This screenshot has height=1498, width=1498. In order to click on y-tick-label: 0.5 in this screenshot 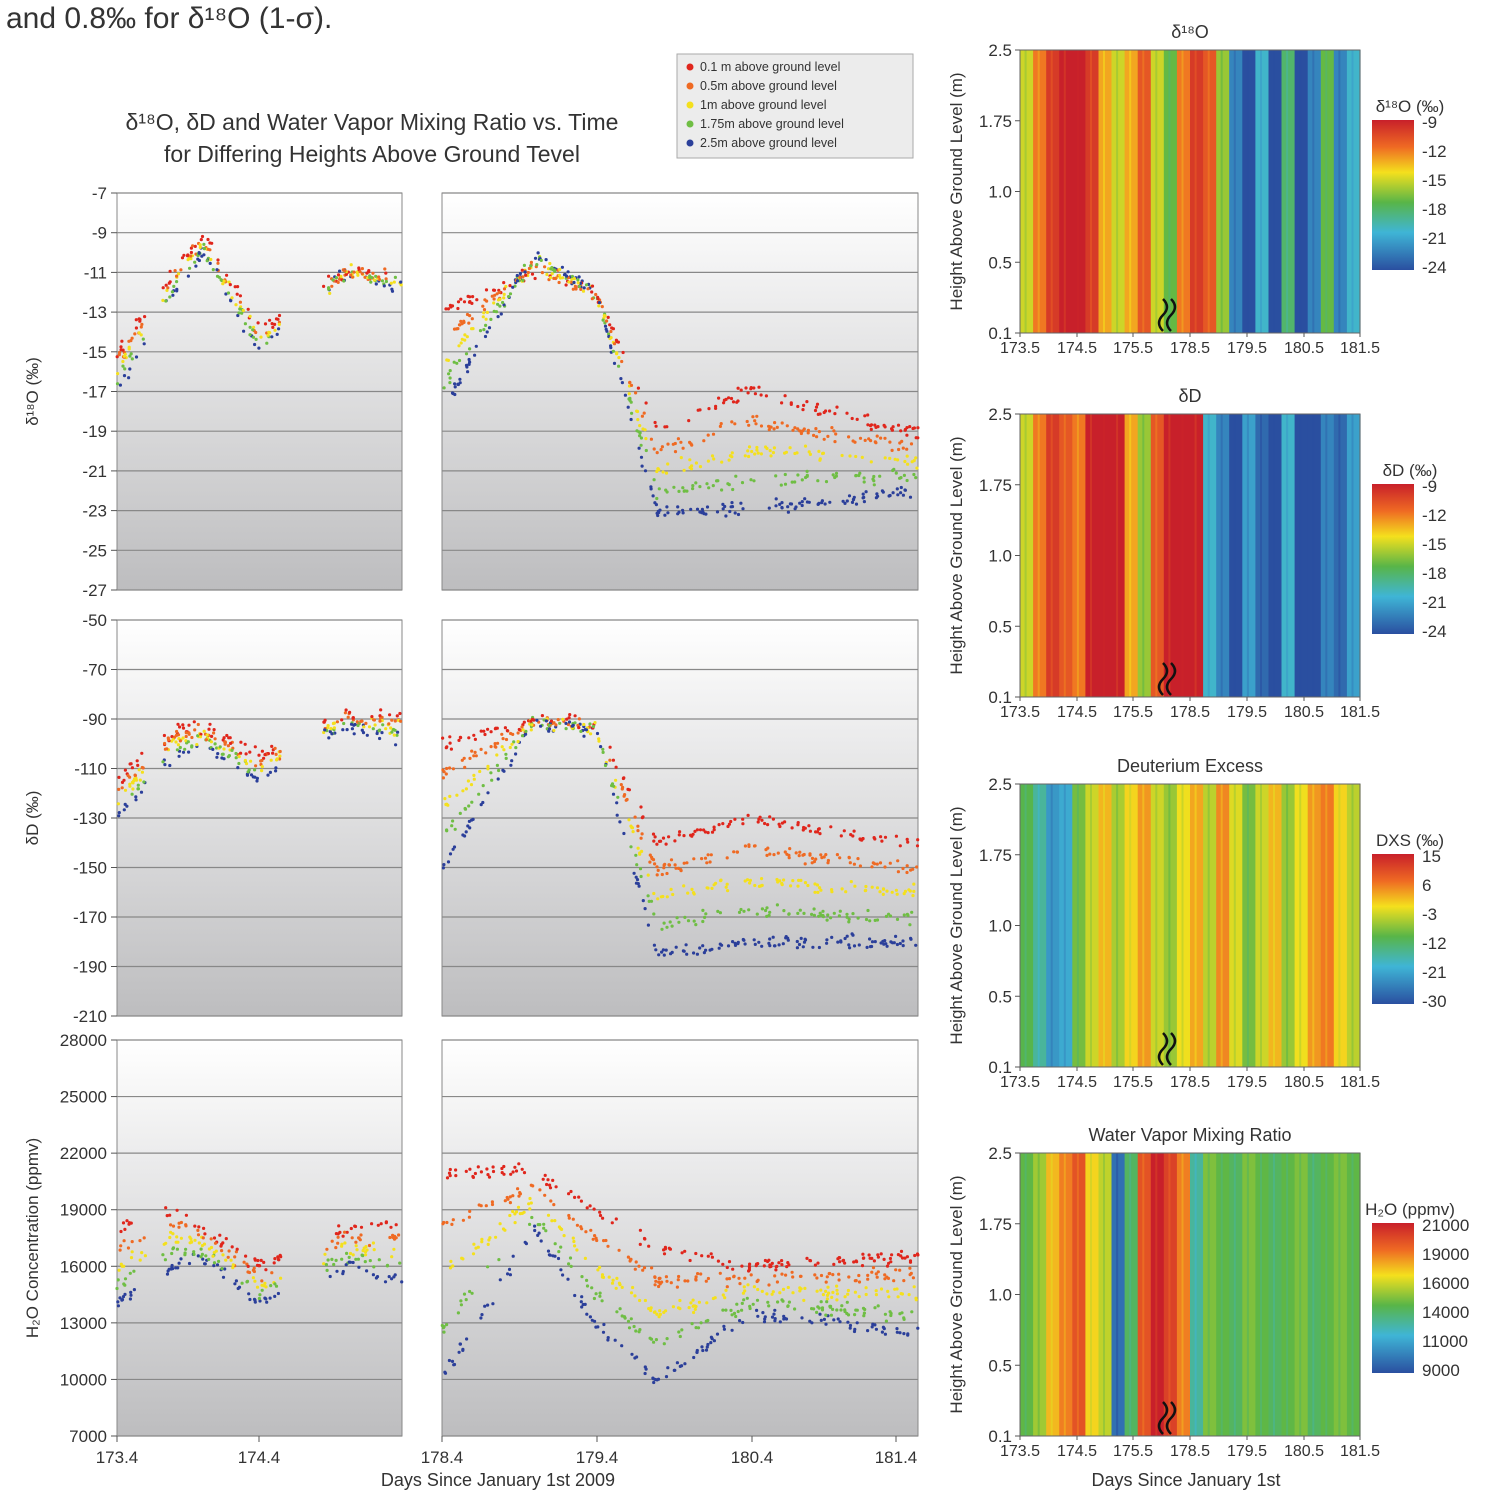, I will do `click(1000, 996)`.